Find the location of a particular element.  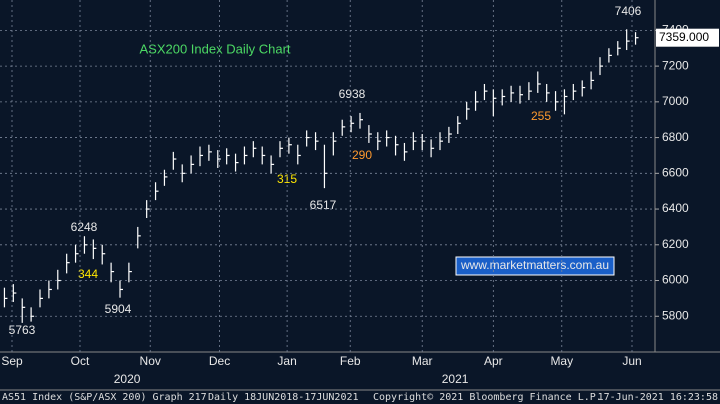

y-tick-label: 6400 is located at coordinates (675, 208).